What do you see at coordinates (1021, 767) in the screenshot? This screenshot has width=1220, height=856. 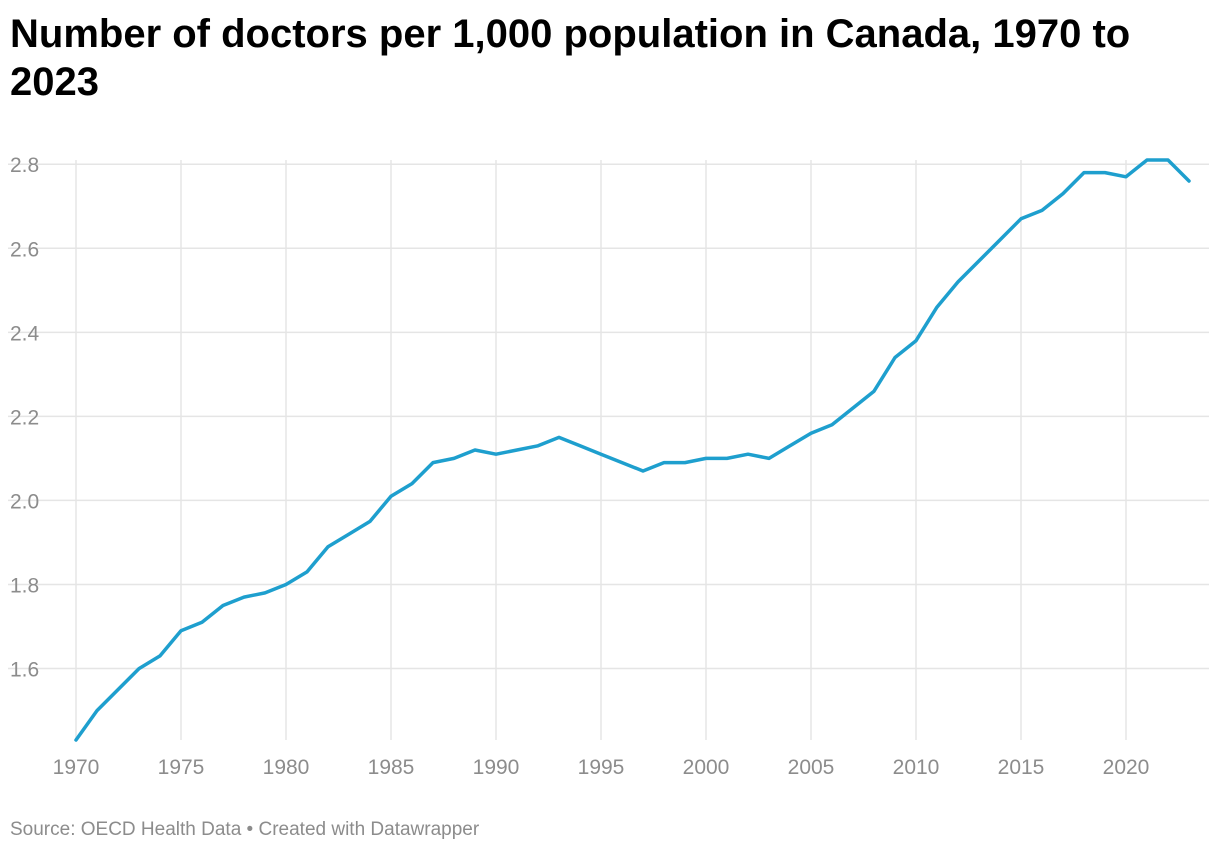 I see `x-tick-label-2015: 2015` at bounding box center [1021, 767].